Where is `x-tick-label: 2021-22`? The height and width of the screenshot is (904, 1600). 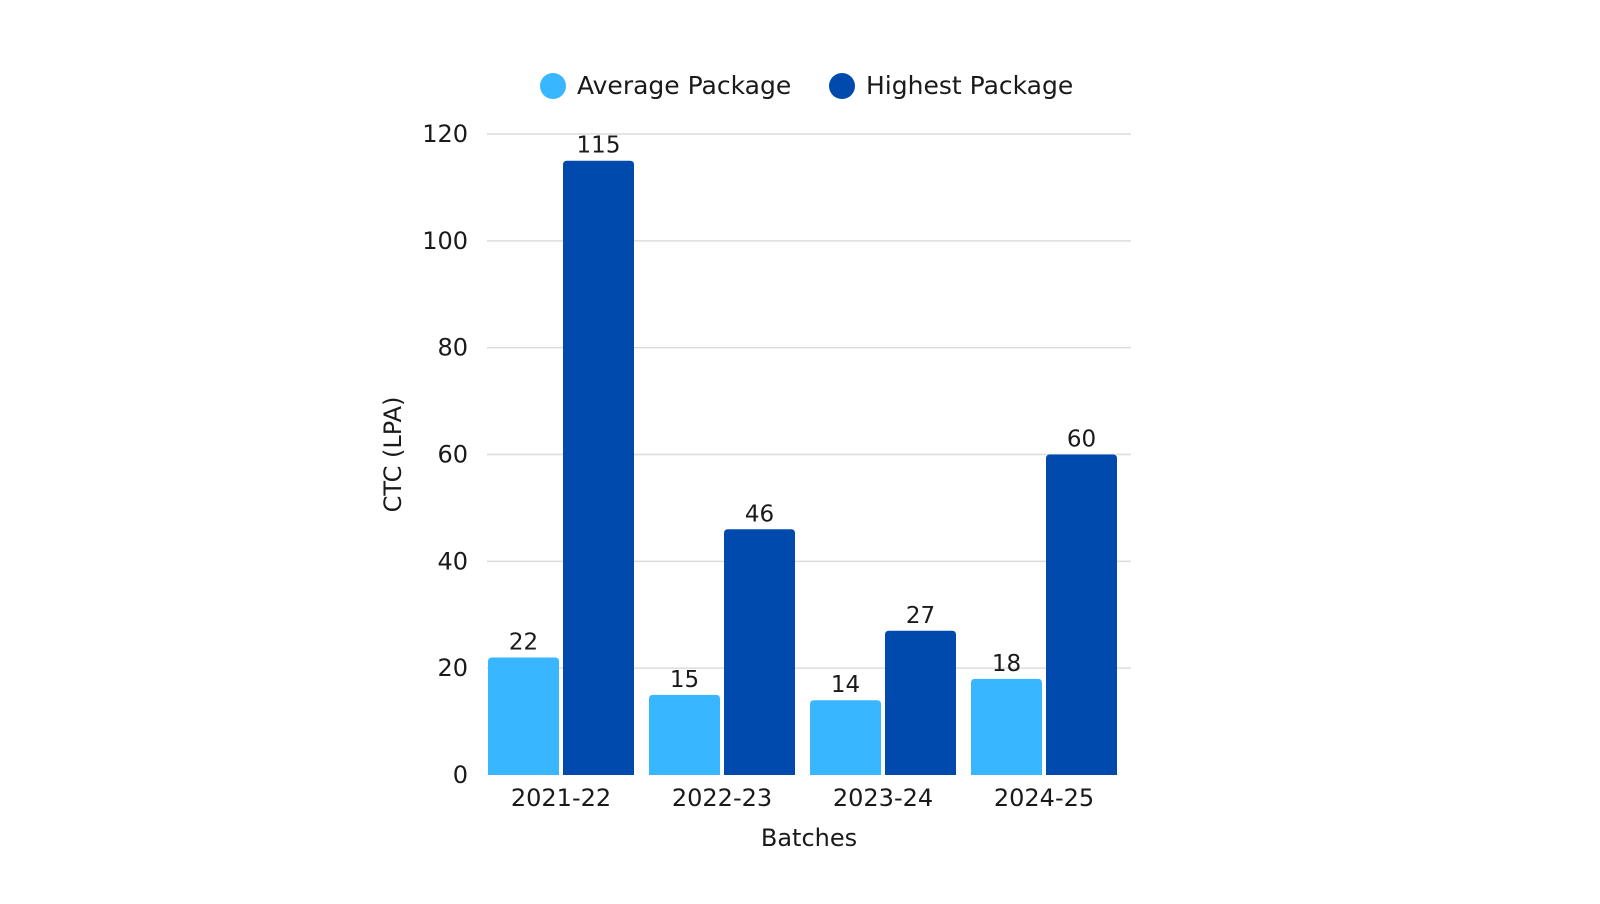
x-tick-label: 2021-22 is located at coordinates (561, 798).